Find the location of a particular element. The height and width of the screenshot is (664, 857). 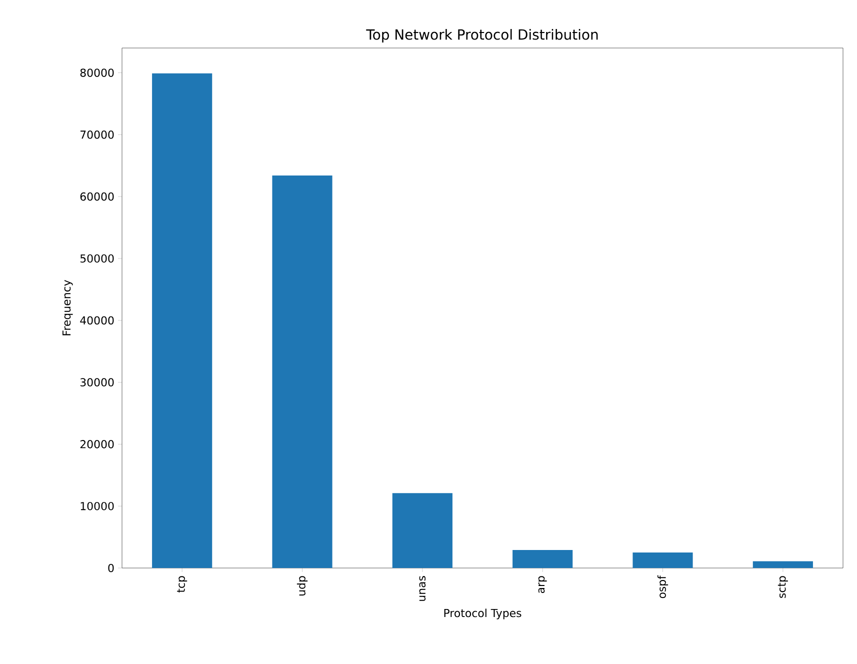

y-tick-label: 70000 is located at coordinates (97, 134).